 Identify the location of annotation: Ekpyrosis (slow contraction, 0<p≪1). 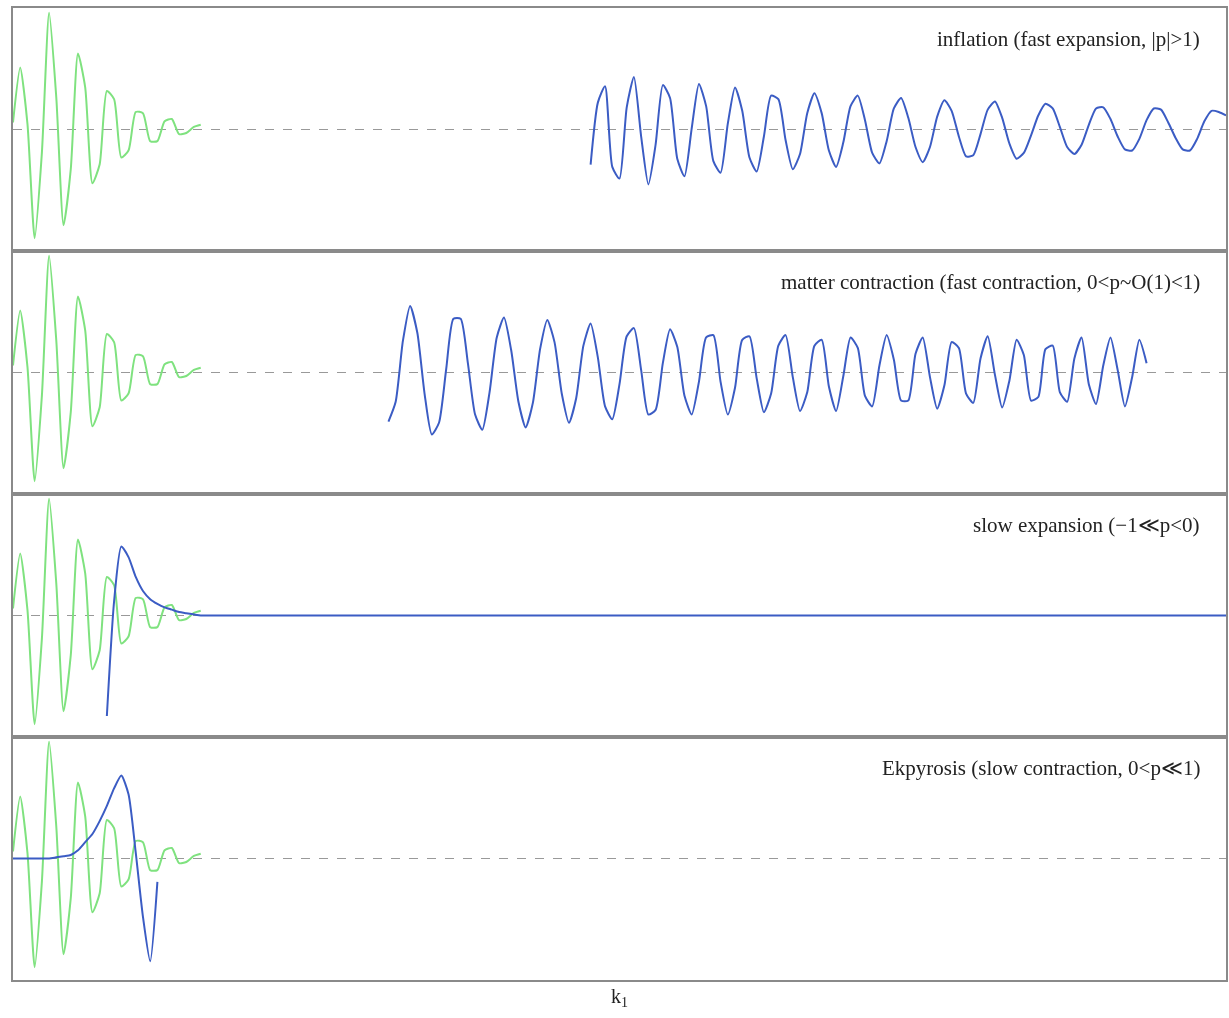
(1041, 768).